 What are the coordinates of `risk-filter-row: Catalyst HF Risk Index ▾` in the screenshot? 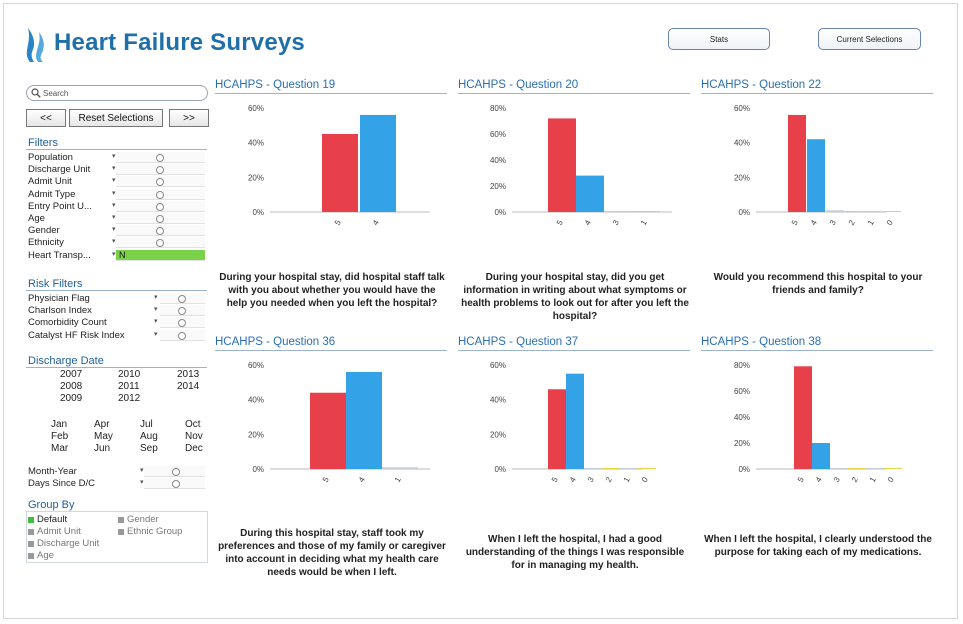 It's located at (117, 335).